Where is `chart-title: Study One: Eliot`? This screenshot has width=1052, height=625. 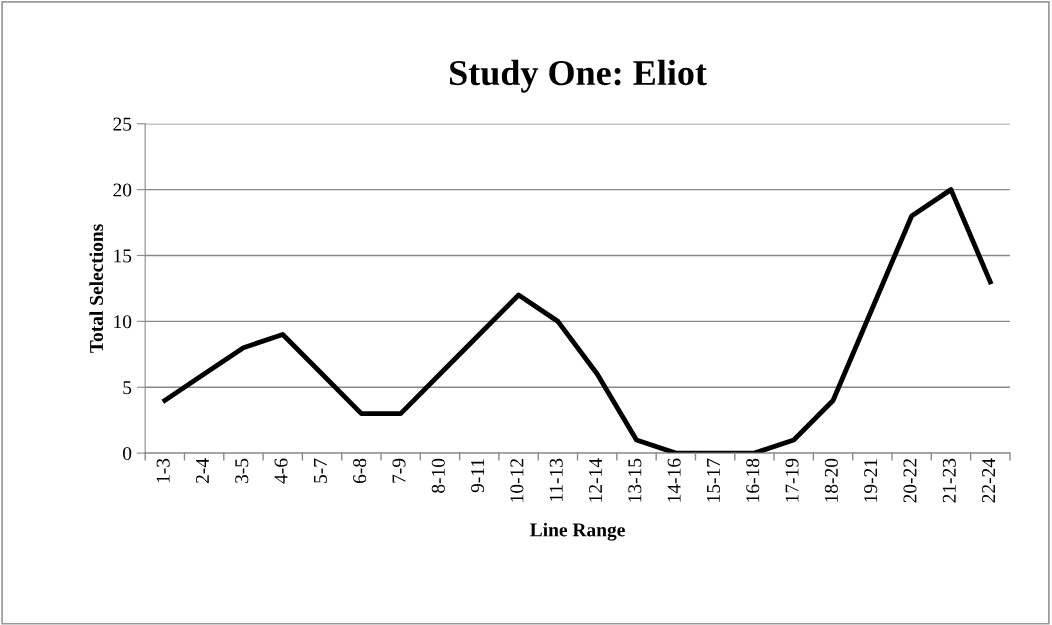 chart-title: Study One: Eliot is located at coordinates (578, 76).